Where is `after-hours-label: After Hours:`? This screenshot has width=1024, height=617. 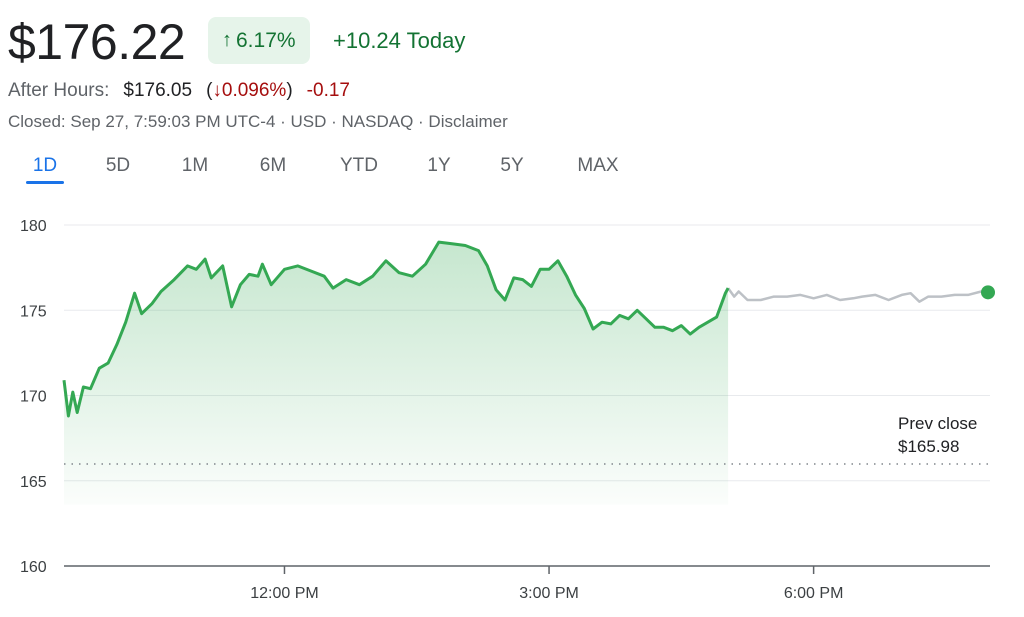
after-hours-label: After Hours: is located at coordinates (59, 90).